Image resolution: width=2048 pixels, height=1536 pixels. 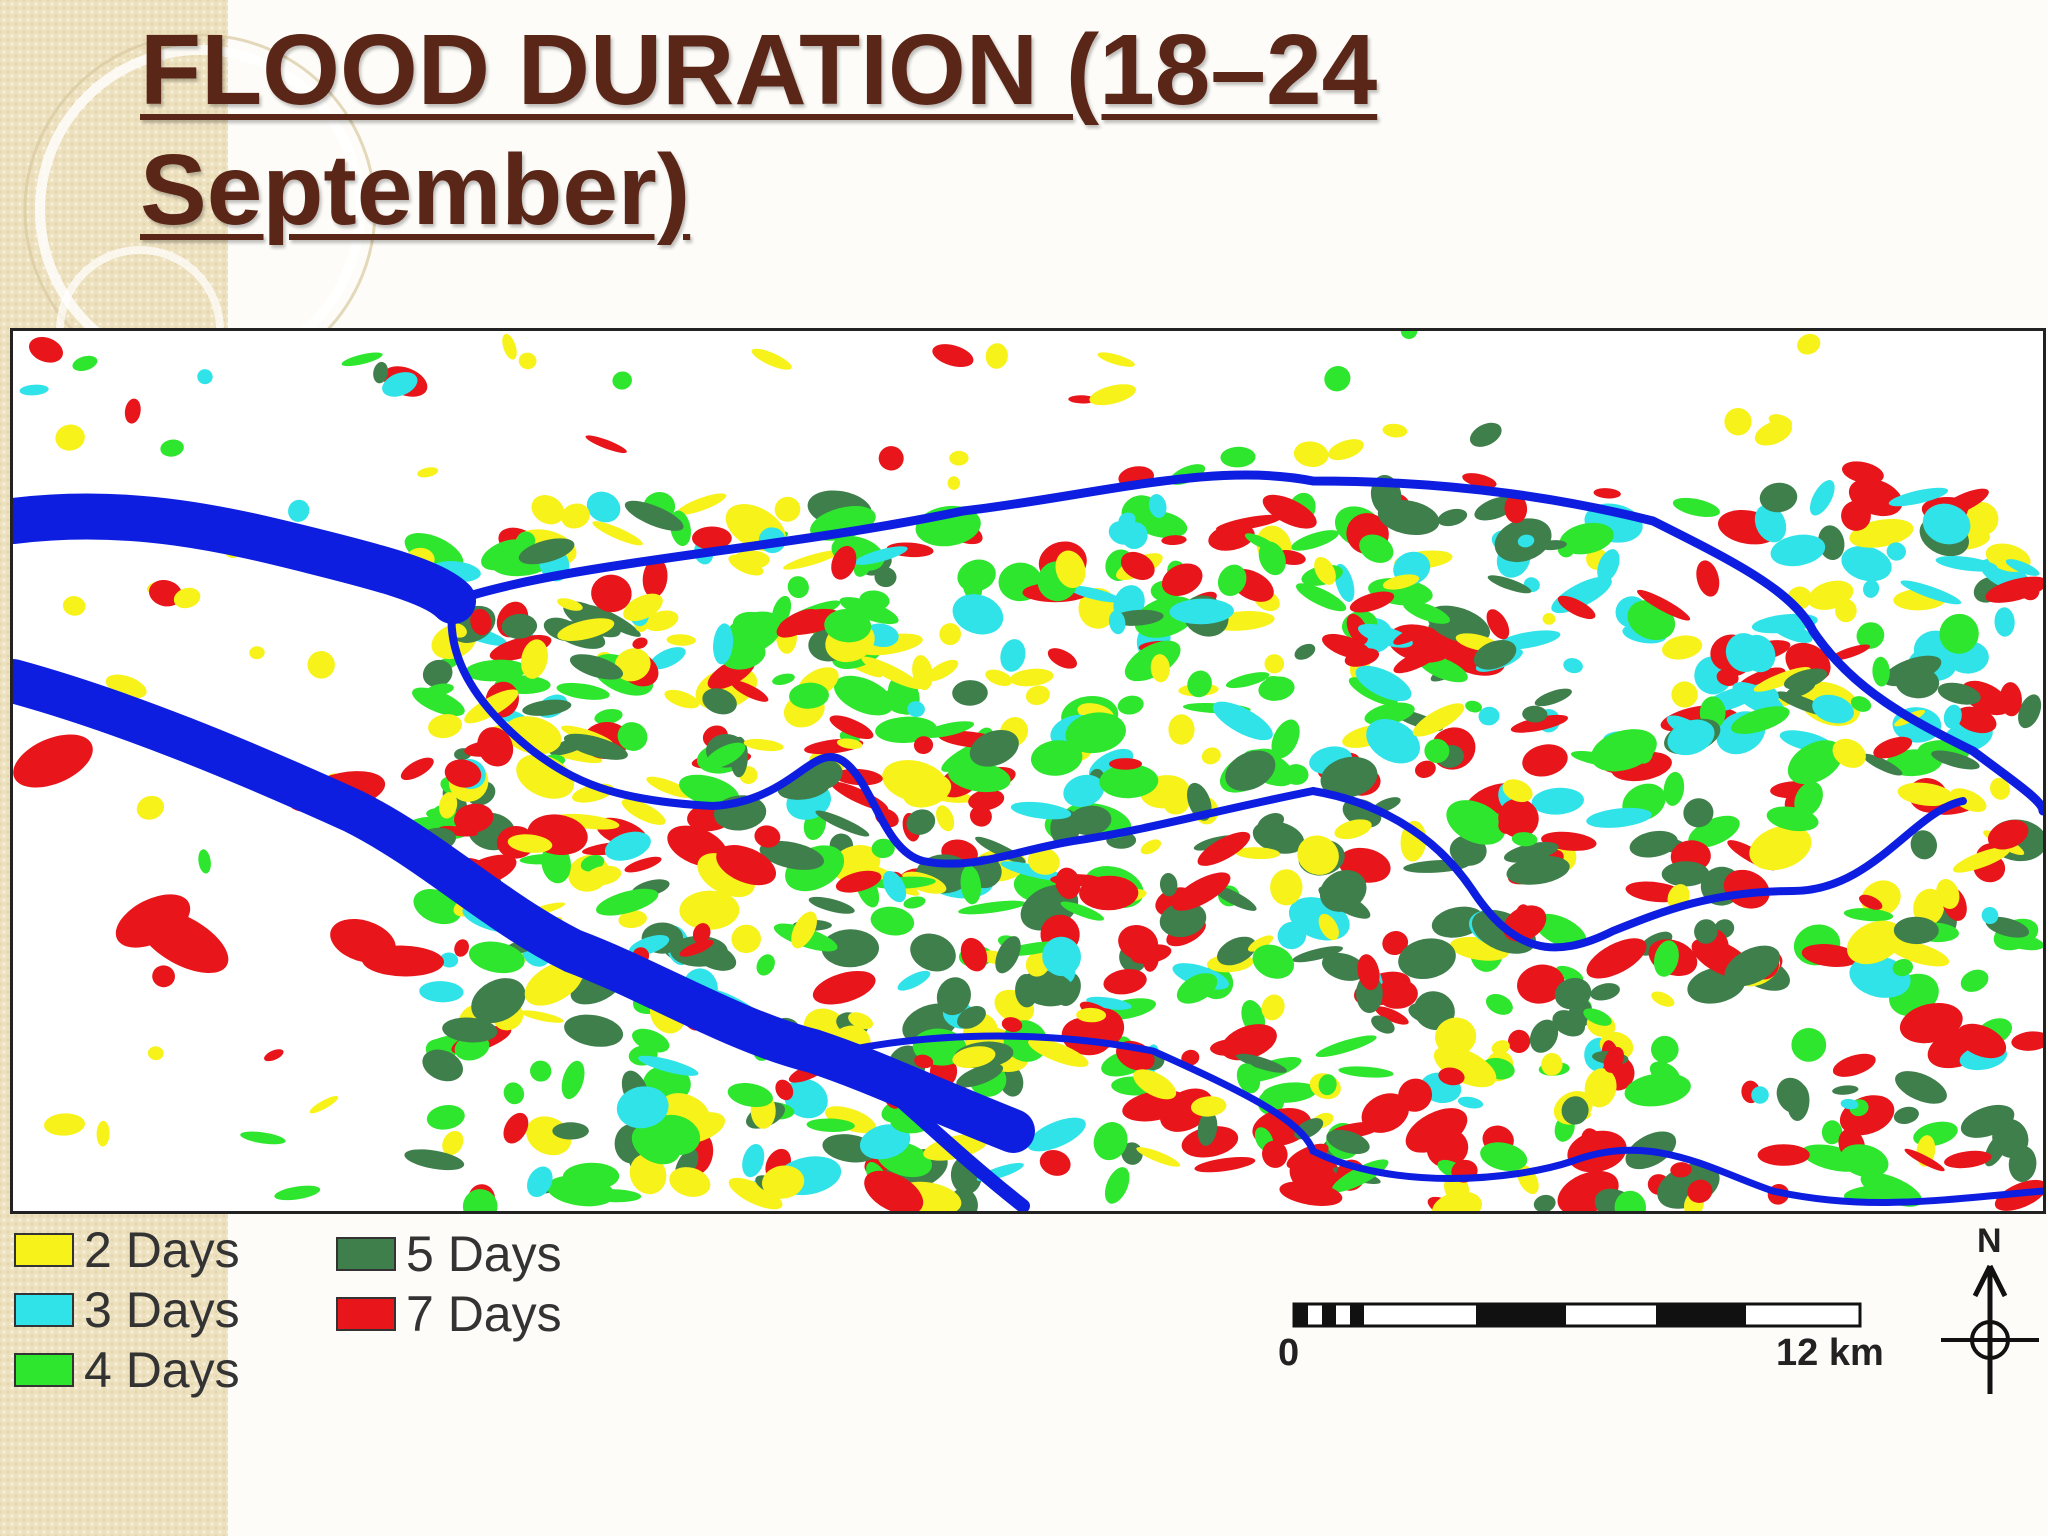 I want to click on north-label: N, so click(x=1989, y=1241).